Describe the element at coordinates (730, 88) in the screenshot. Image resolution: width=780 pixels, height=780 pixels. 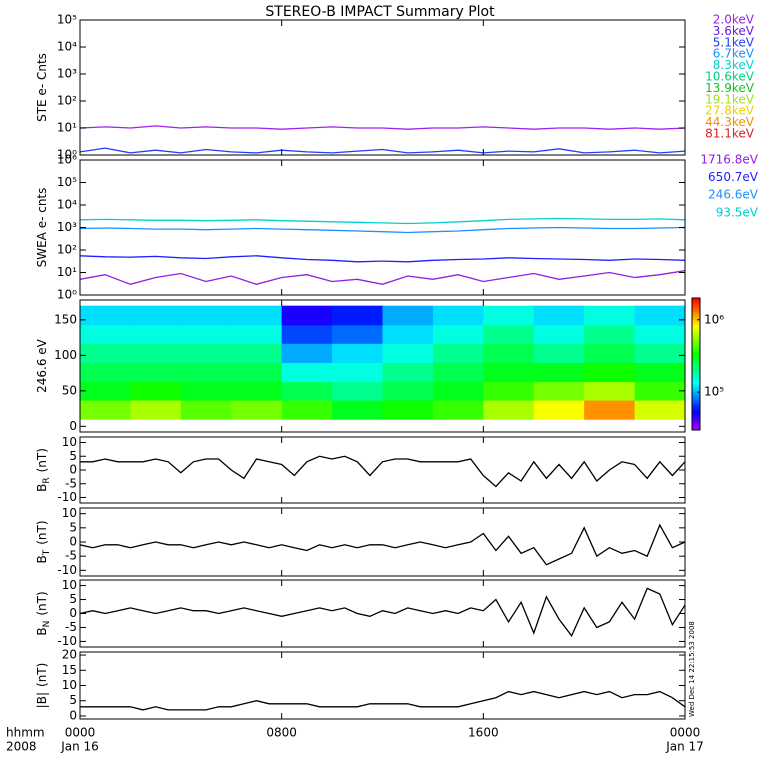
I see `legend-entry: 13.9keV` at that location.